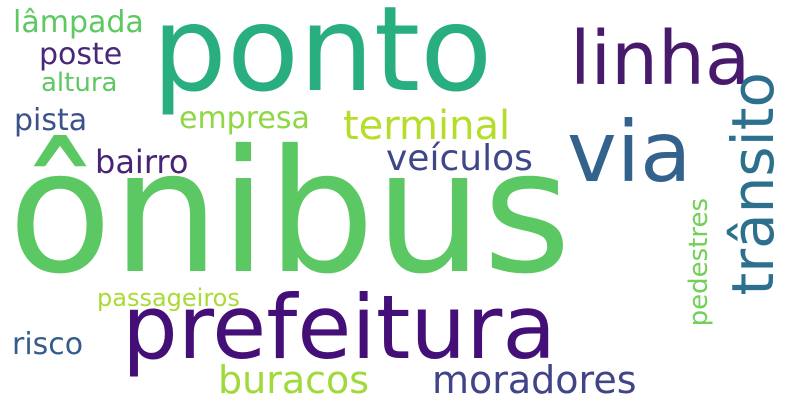 This screenshot has width=790, height=405. I want to click on word-linha: linha, so click(660, 59).